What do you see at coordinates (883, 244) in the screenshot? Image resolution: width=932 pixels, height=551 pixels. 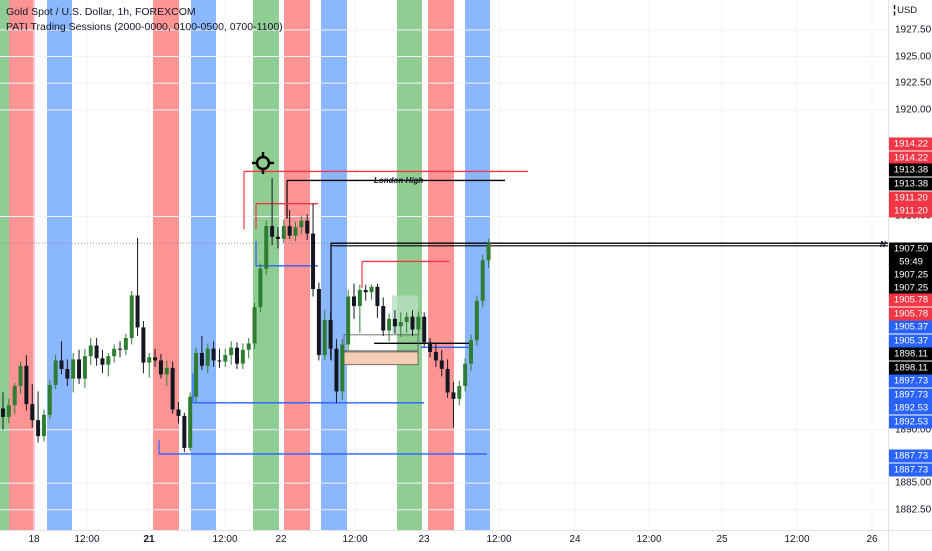 I see `now-marker-label: N` at bounding box center [883, 244].